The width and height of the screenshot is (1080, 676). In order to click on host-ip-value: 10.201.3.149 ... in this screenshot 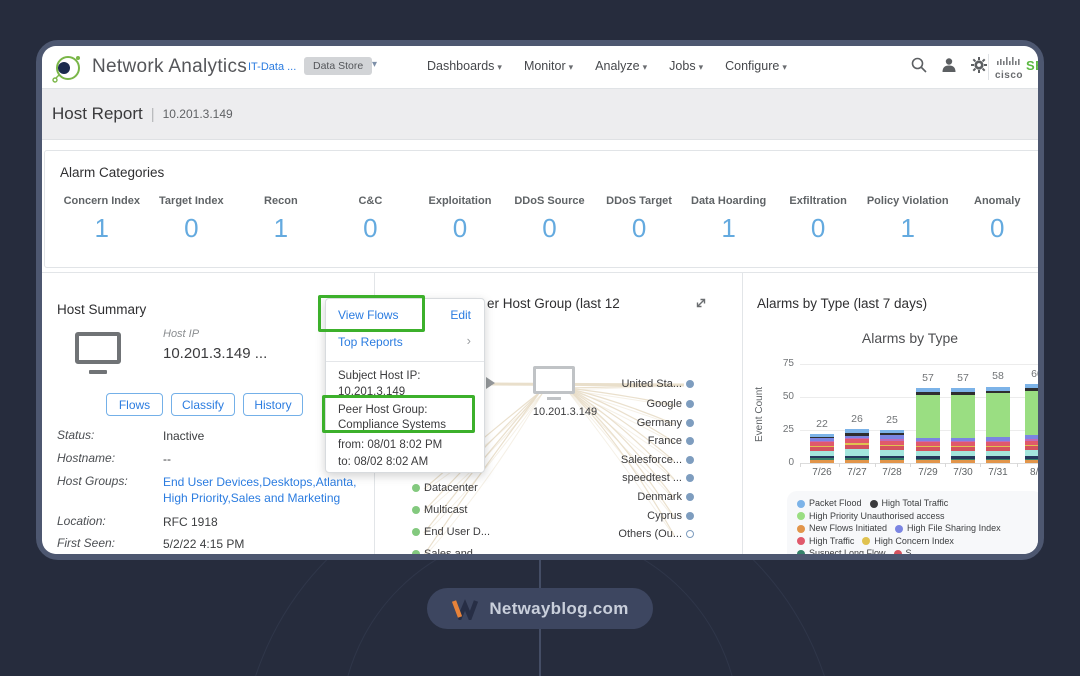, I will do `click(215, 353)`.